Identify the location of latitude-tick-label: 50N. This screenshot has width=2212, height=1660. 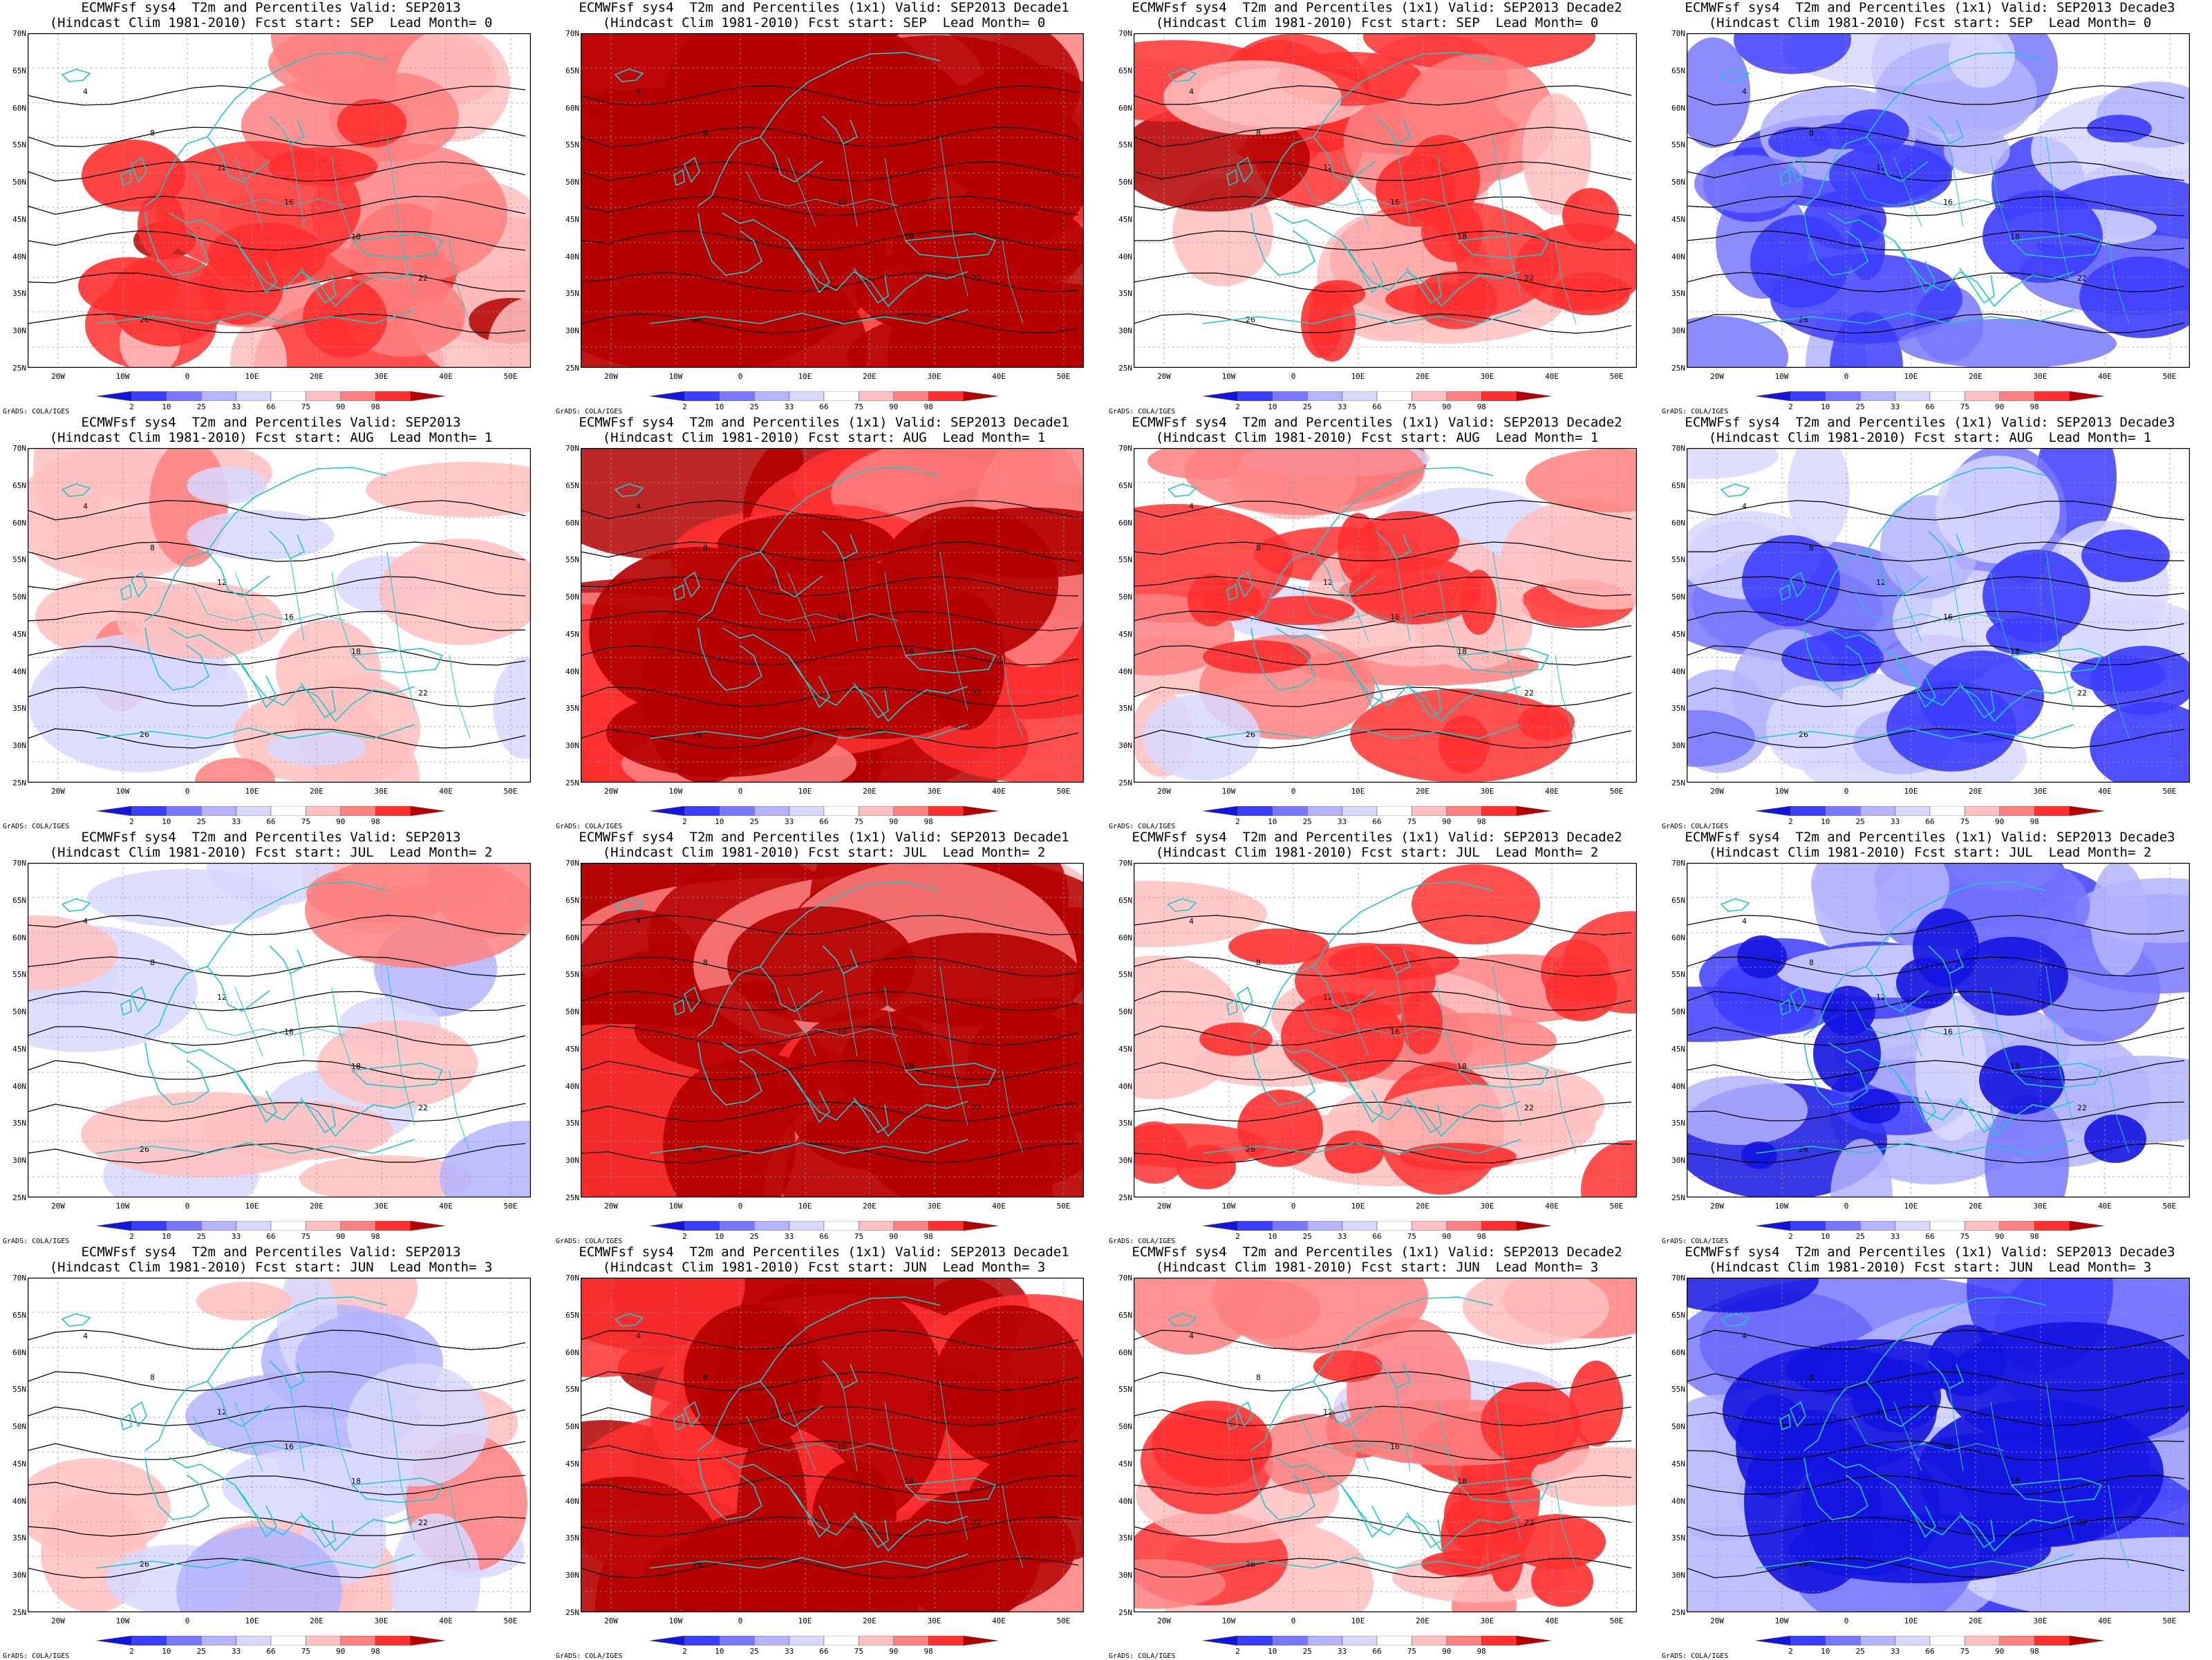
(572, 182).